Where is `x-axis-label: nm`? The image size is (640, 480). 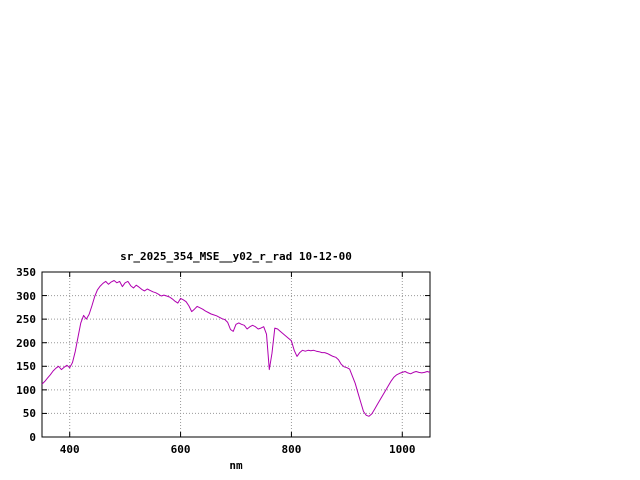
x-axis-label: nm is located at coordinates (236, 465).